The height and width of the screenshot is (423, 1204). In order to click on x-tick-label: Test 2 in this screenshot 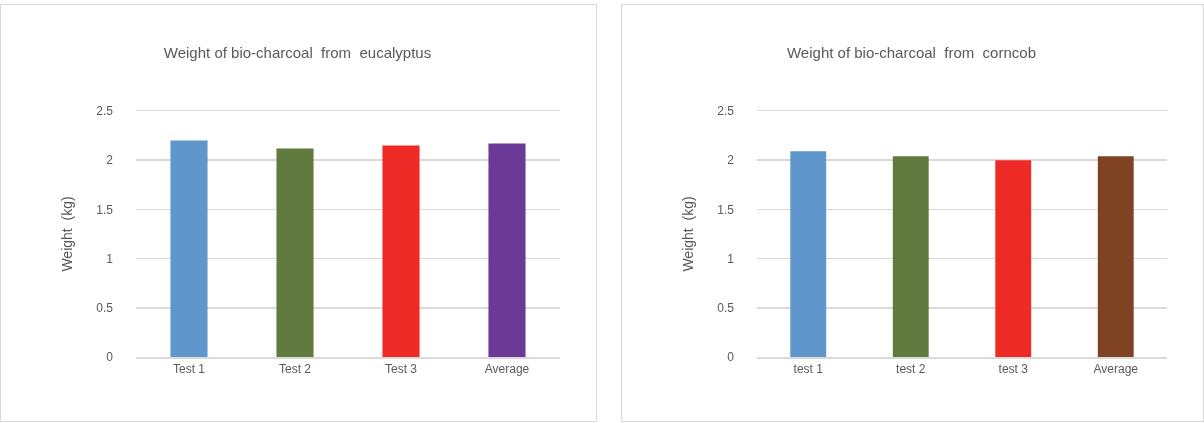, I will do `click(295, 368)`.